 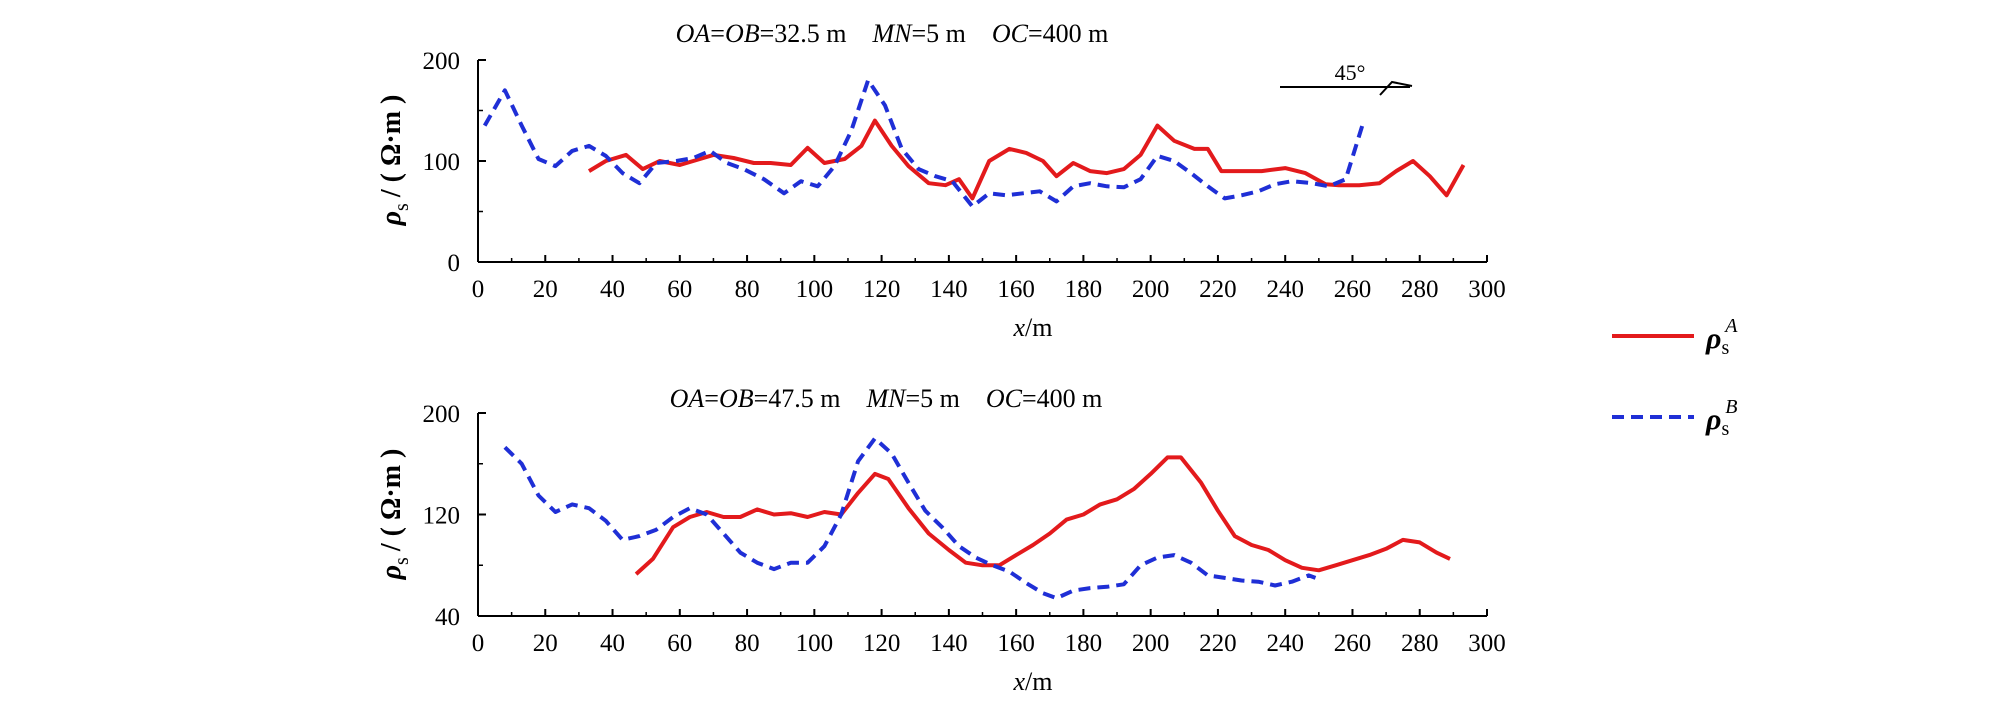 I want to click on y-tick-label: 40, so click(x=447, y=617).